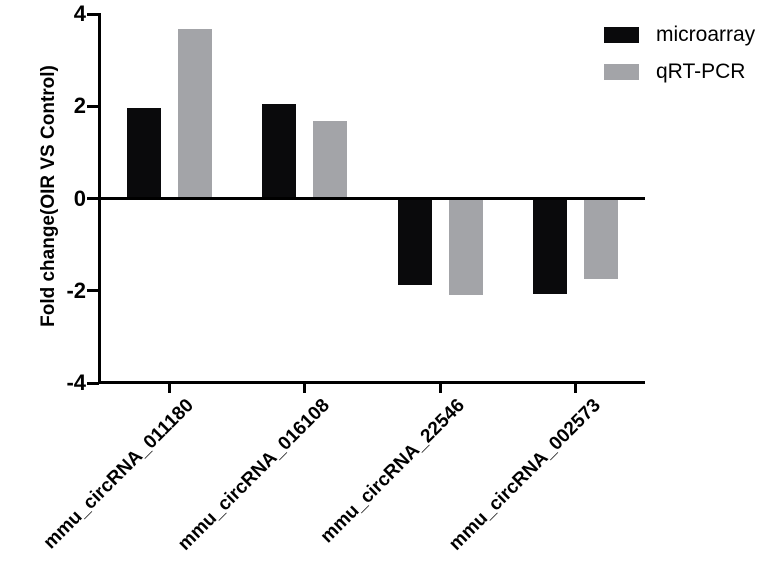 The image size is (781, 579). What do you see at coordinates (621, 72) in the screenshot?
I see `legend-swatch-qrt-pcr` at bounding box center [621, 72].